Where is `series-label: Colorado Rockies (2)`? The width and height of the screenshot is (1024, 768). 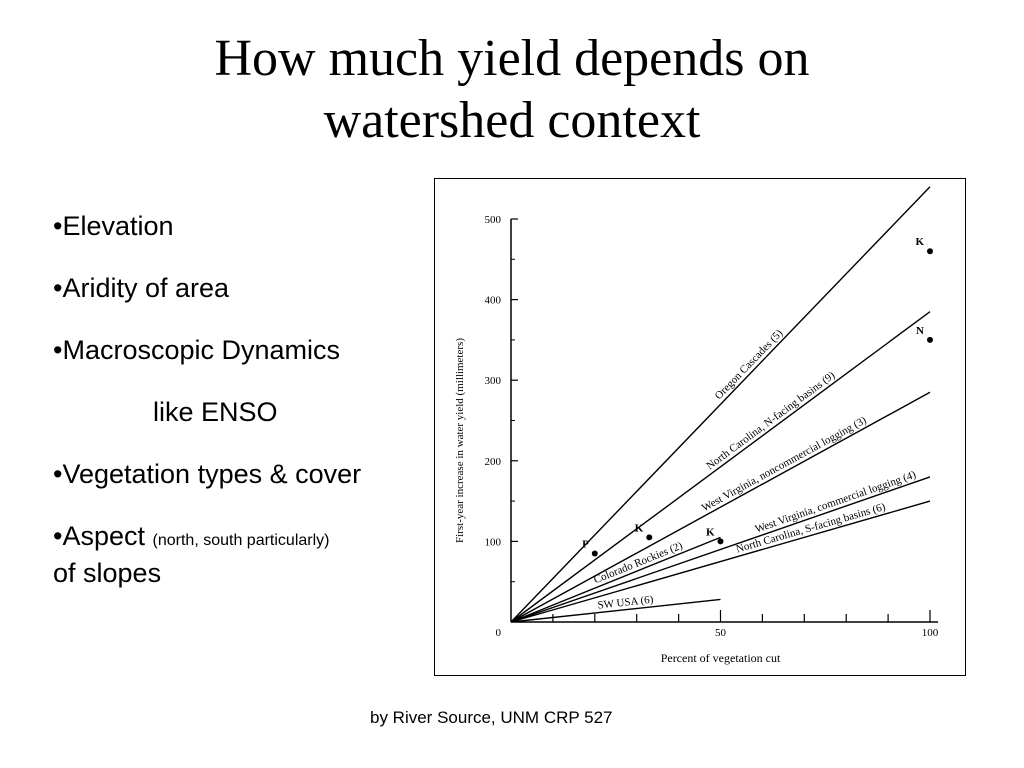
series-label: Colorado Rockies (2) is located at coordinates (638, 563).